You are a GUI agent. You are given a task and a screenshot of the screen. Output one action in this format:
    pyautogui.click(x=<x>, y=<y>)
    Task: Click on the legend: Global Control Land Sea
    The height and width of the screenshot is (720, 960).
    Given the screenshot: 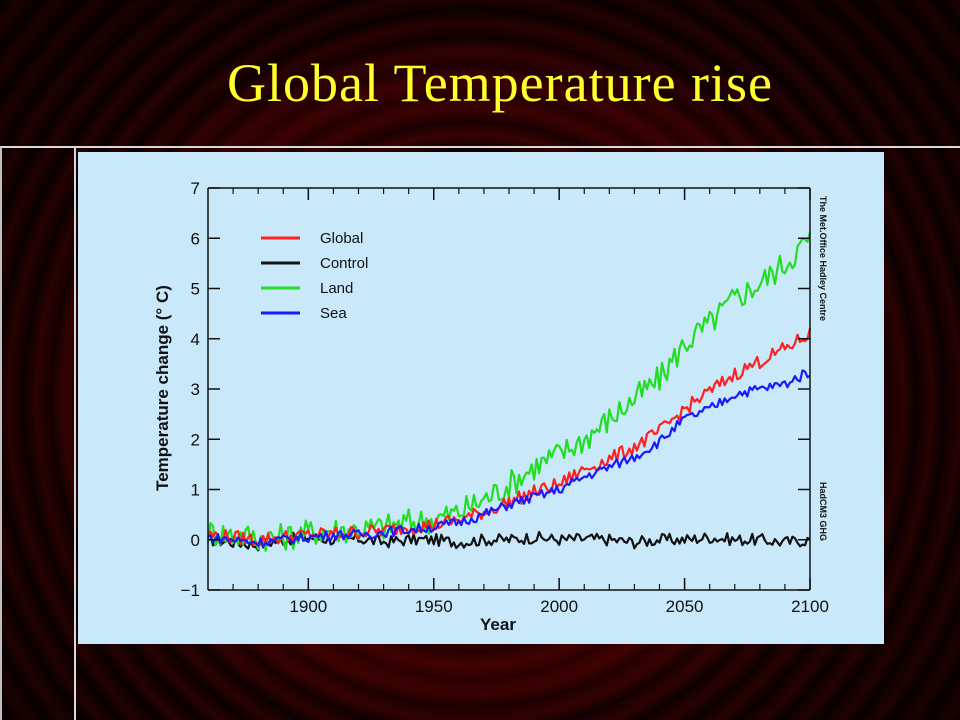 What is the action you would take?
    pyautogui.click(x=314, y=276)
    